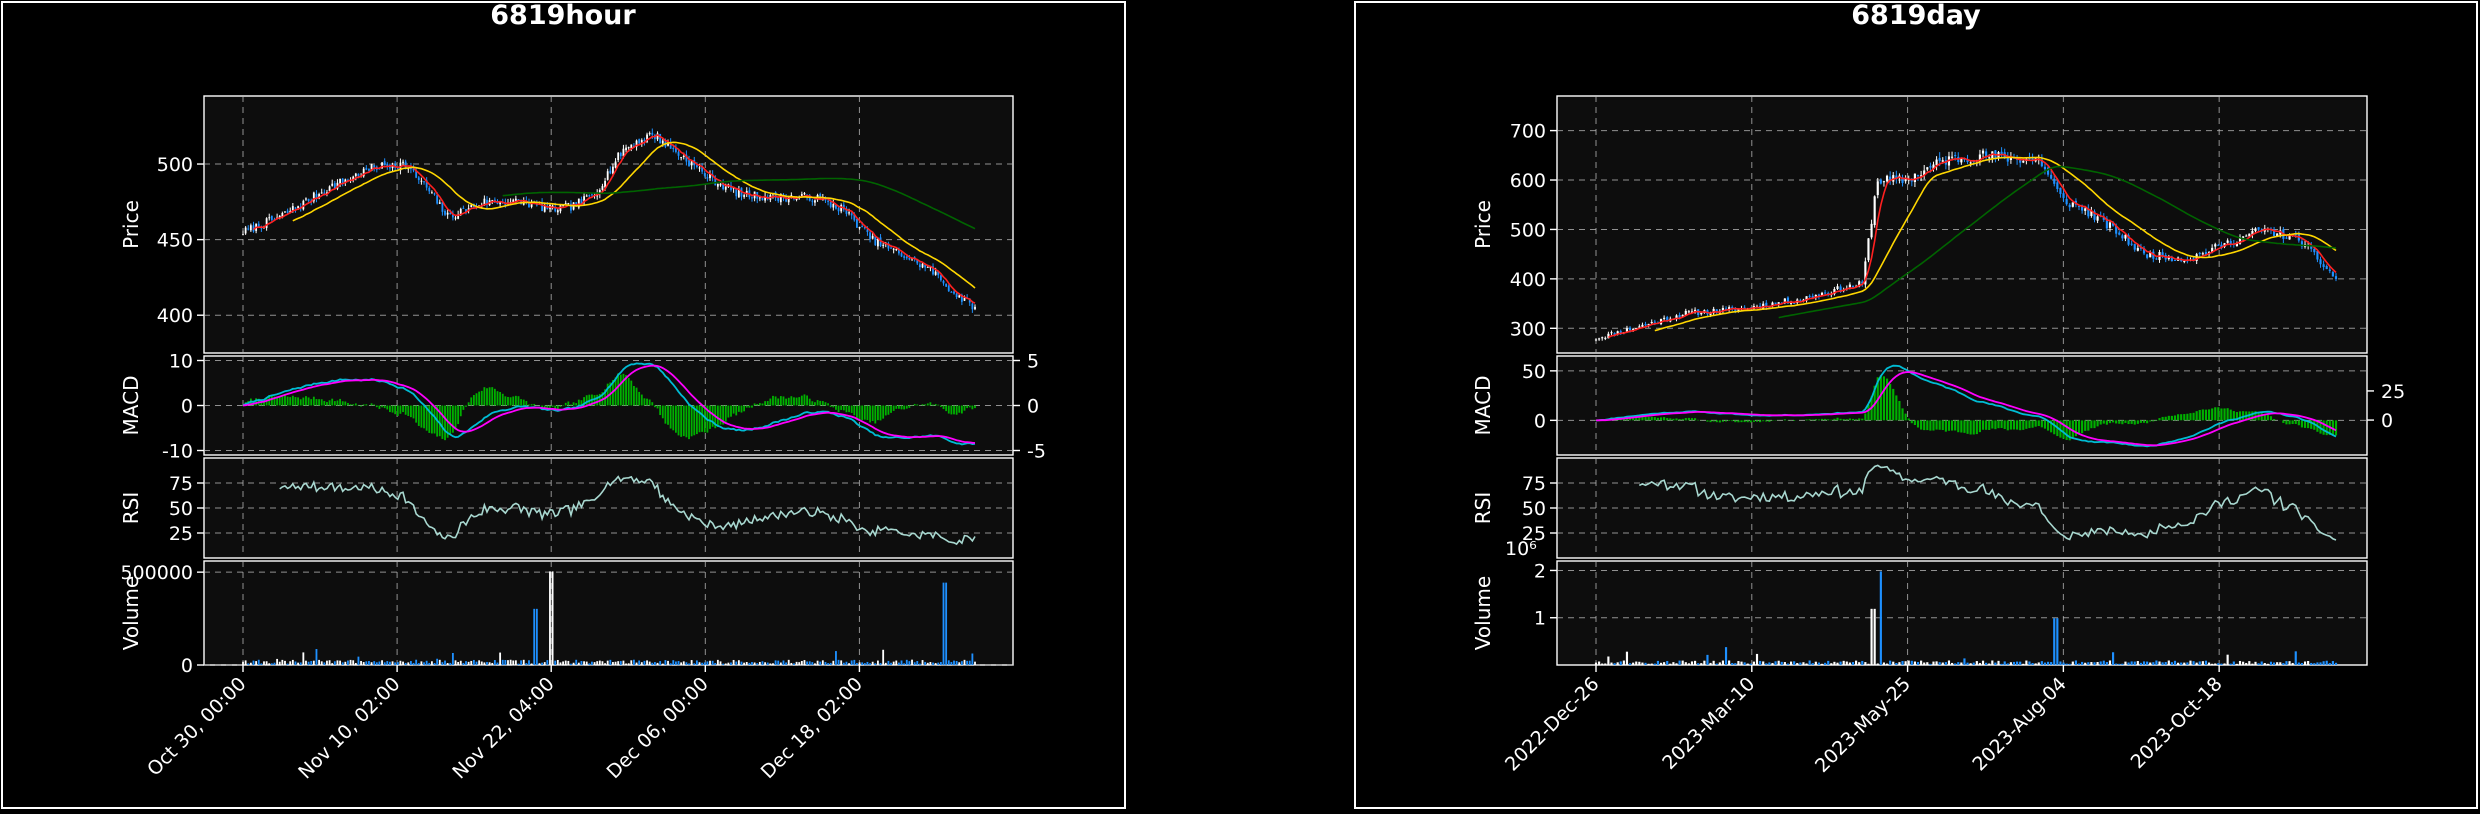 This screenshot has height=814, width=2480. Describe the element at coordinates (1483, 508) in the screenshot. I see `y-axis-label-rsi: RSI` at that location.